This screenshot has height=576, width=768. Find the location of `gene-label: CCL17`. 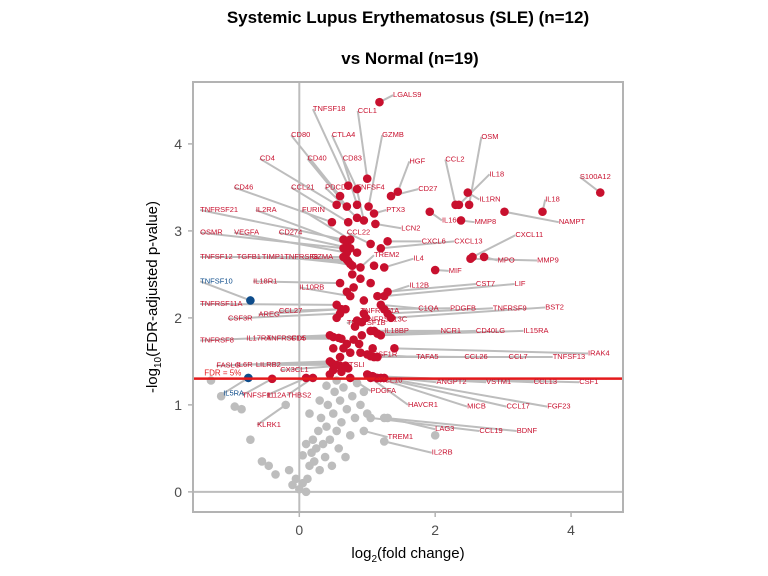

gene-label: CCL17 is located at coordinates (518, 406).